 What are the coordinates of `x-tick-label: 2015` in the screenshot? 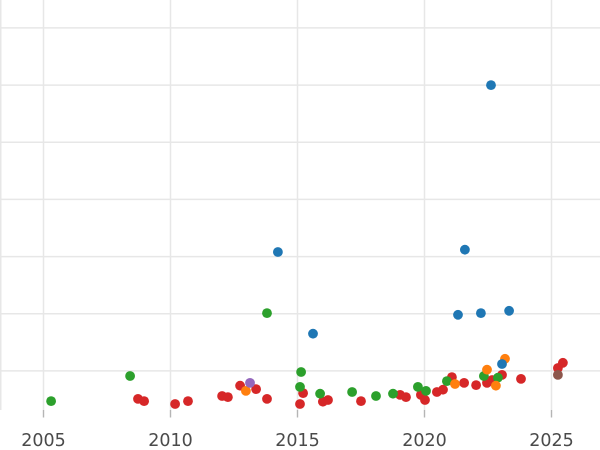 It's located at (297, 440).